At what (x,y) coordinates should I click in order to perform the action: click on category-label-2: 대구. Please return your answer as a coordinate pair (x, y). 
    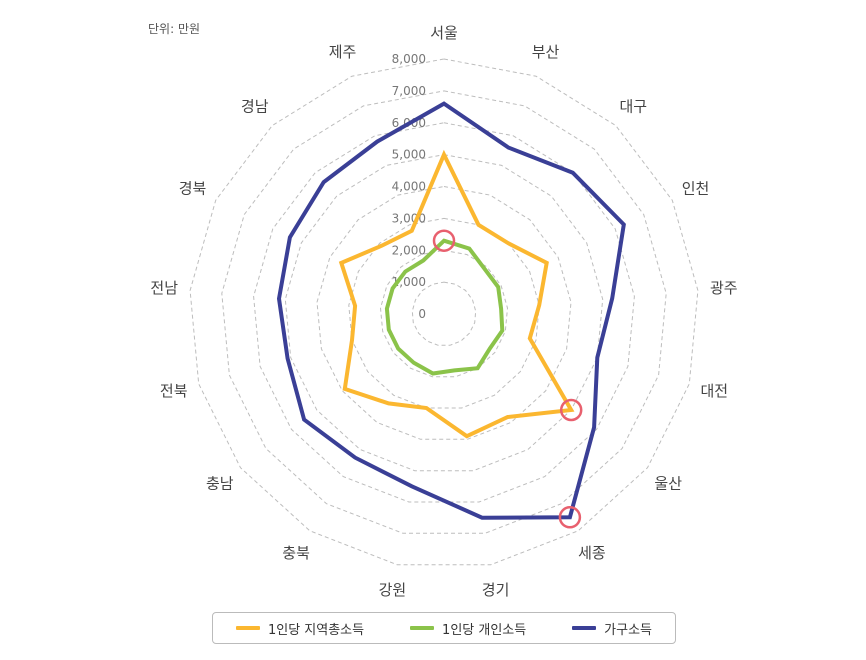
    Looking at the image, I should click on (633, 106).